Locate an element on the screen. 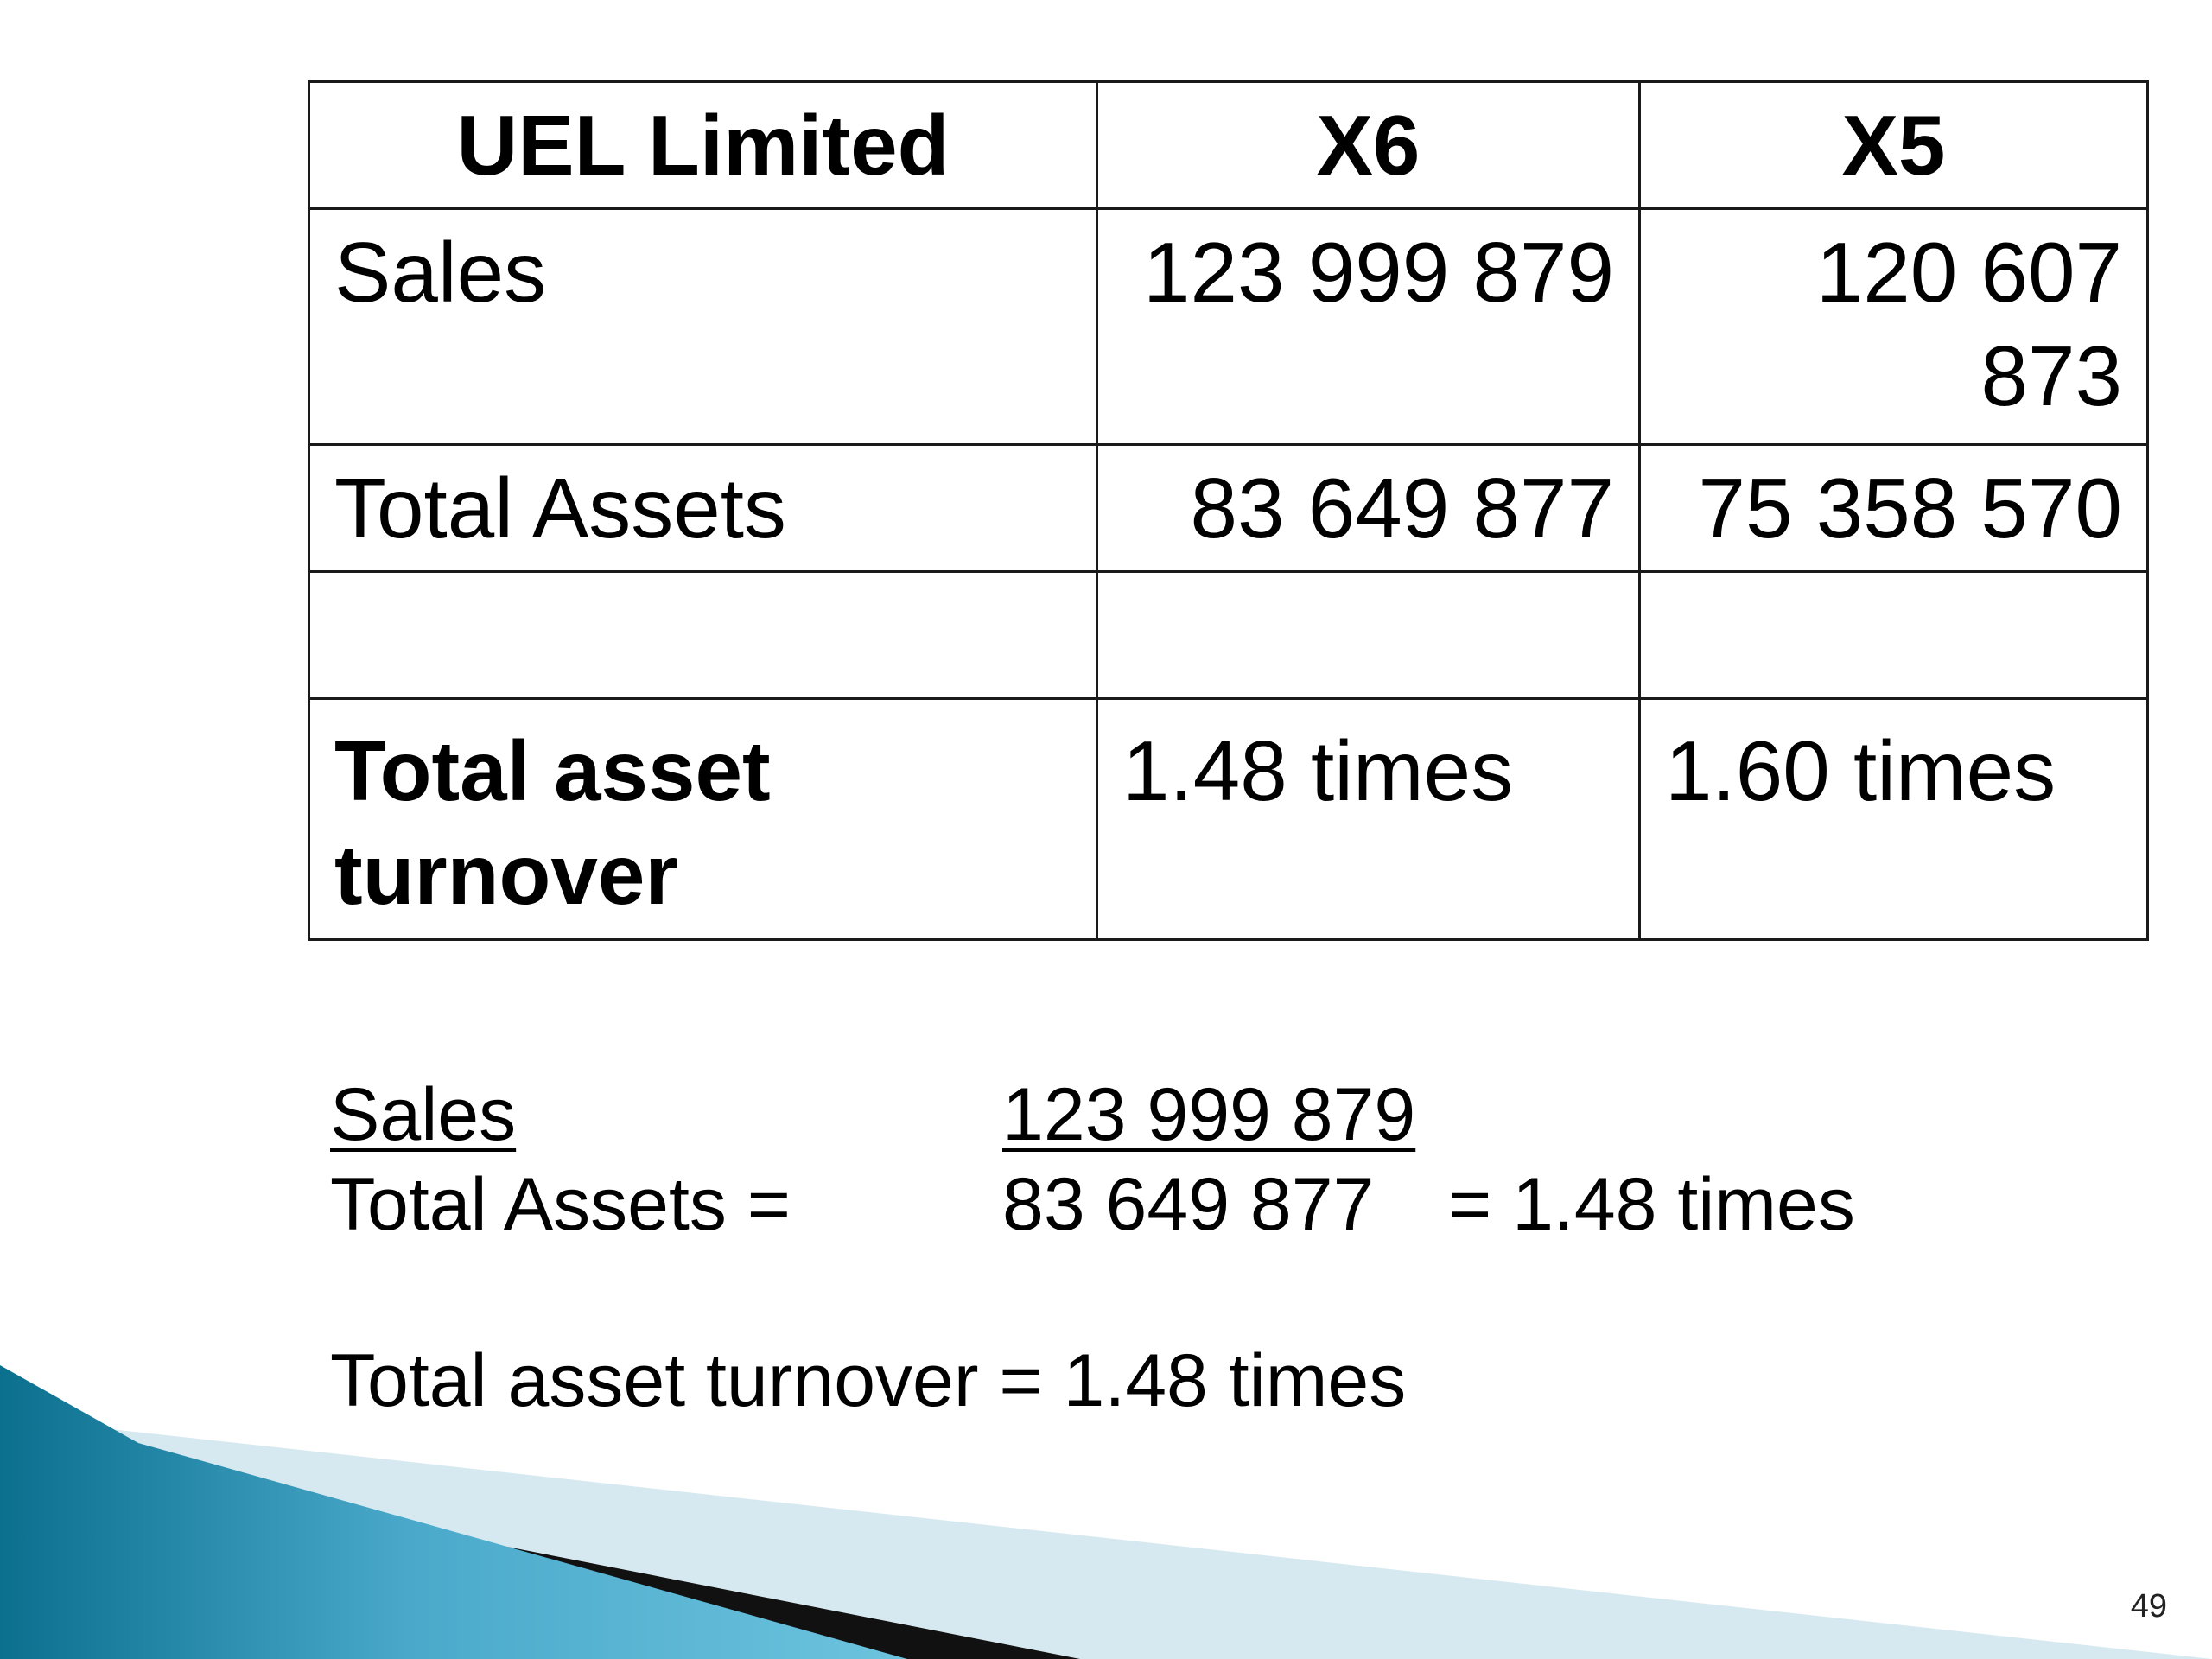  sales-x5-line1: 120 607 is located at coordinates (1968, 272).